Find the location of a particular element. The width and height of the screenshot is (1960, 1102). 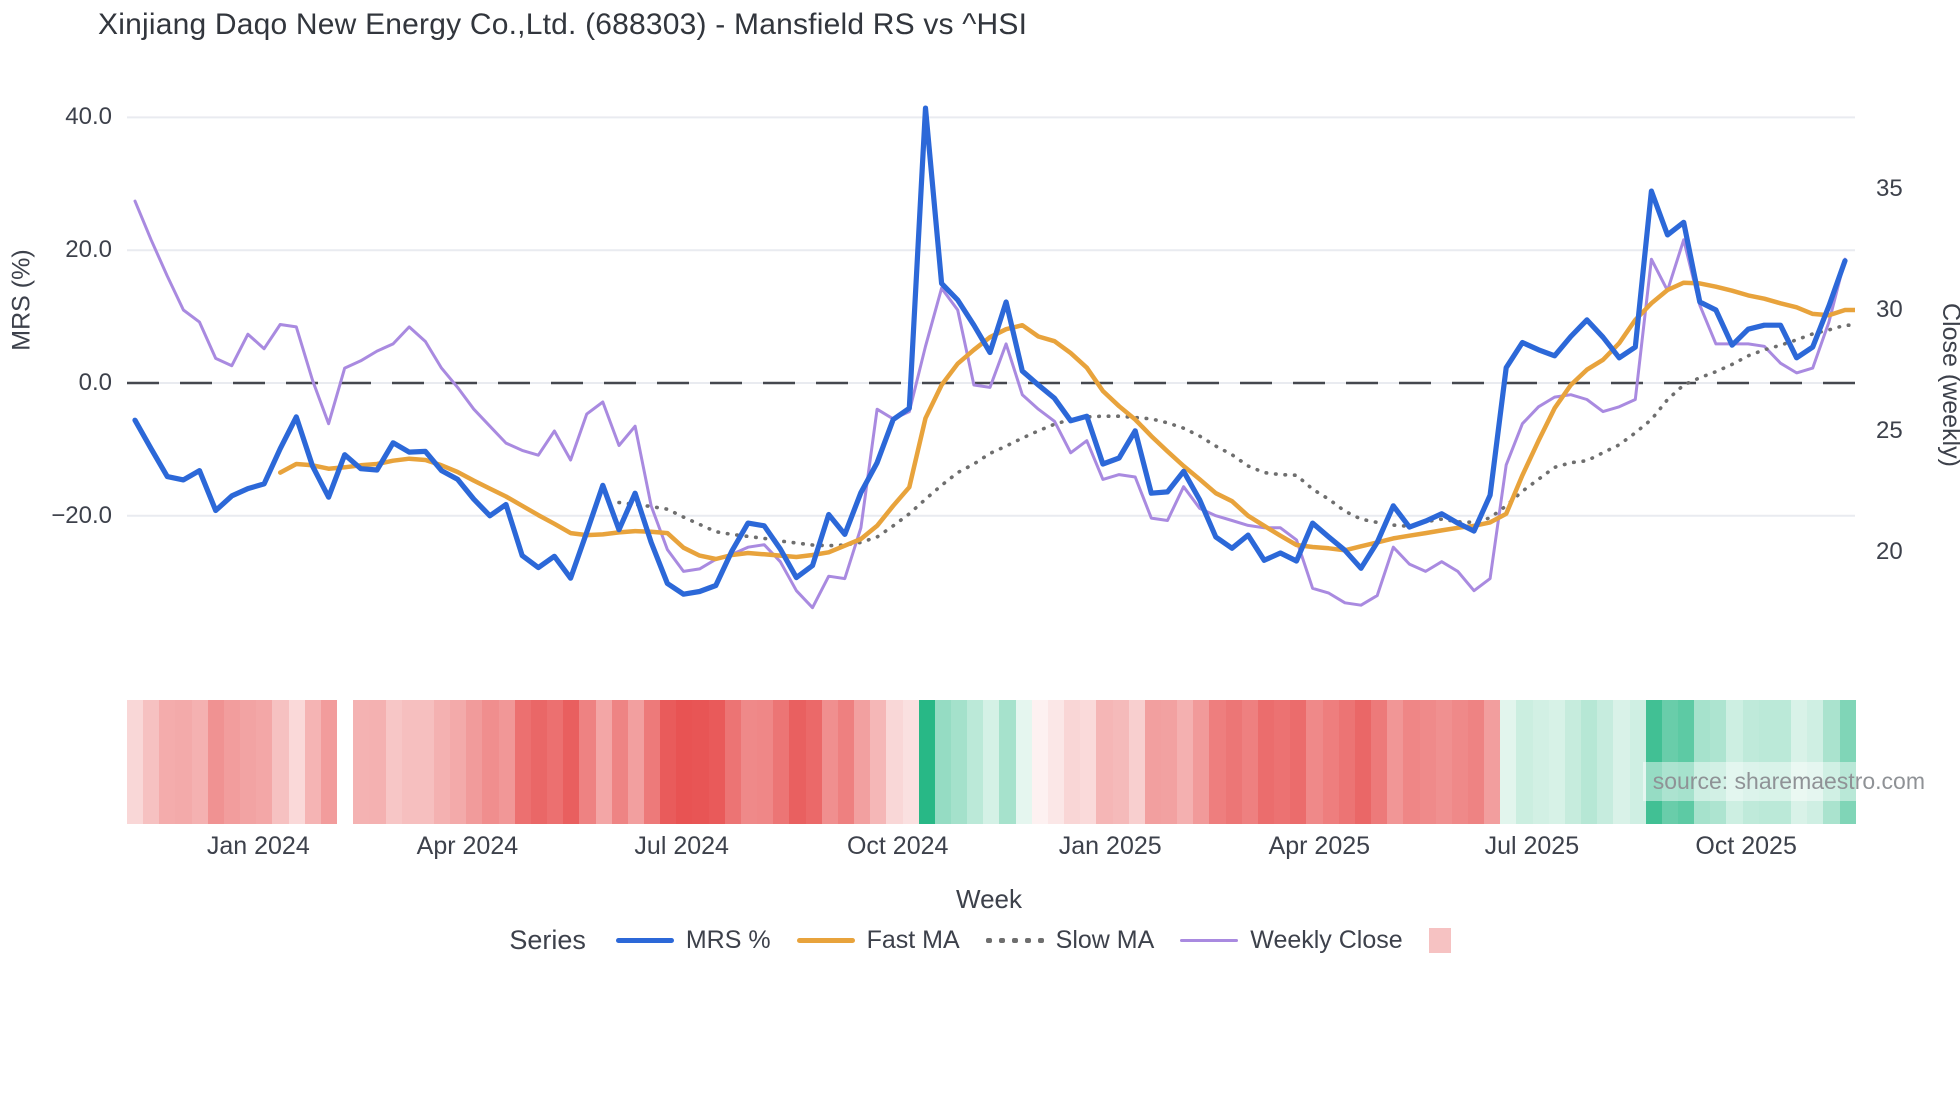

left-tick-label: 40.0 is located at coordinates (88, 117).